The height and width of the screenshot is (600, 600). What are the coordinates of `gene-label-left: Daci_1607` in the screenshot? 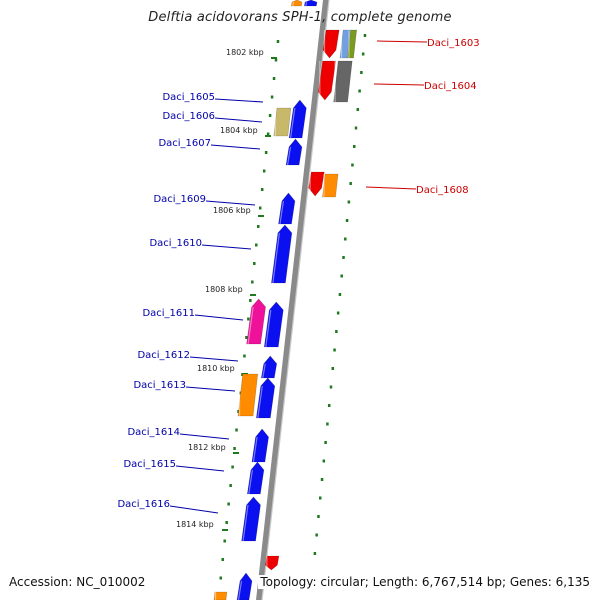 It's located at (184, 143).